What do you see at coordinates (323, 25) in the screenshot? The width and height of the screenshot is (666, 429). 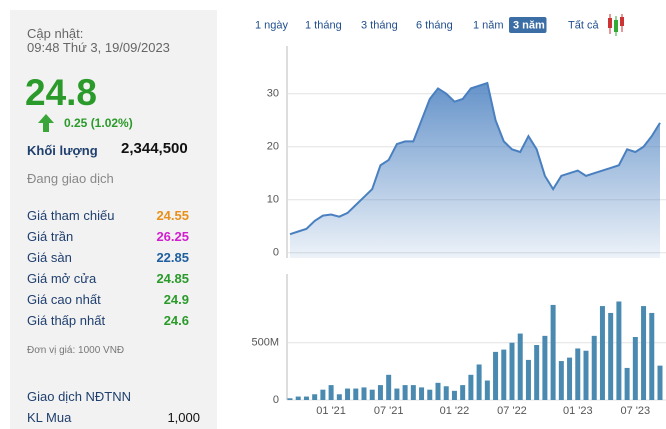 I see `tab: 1 tháng` at bounding box center [323, 25].